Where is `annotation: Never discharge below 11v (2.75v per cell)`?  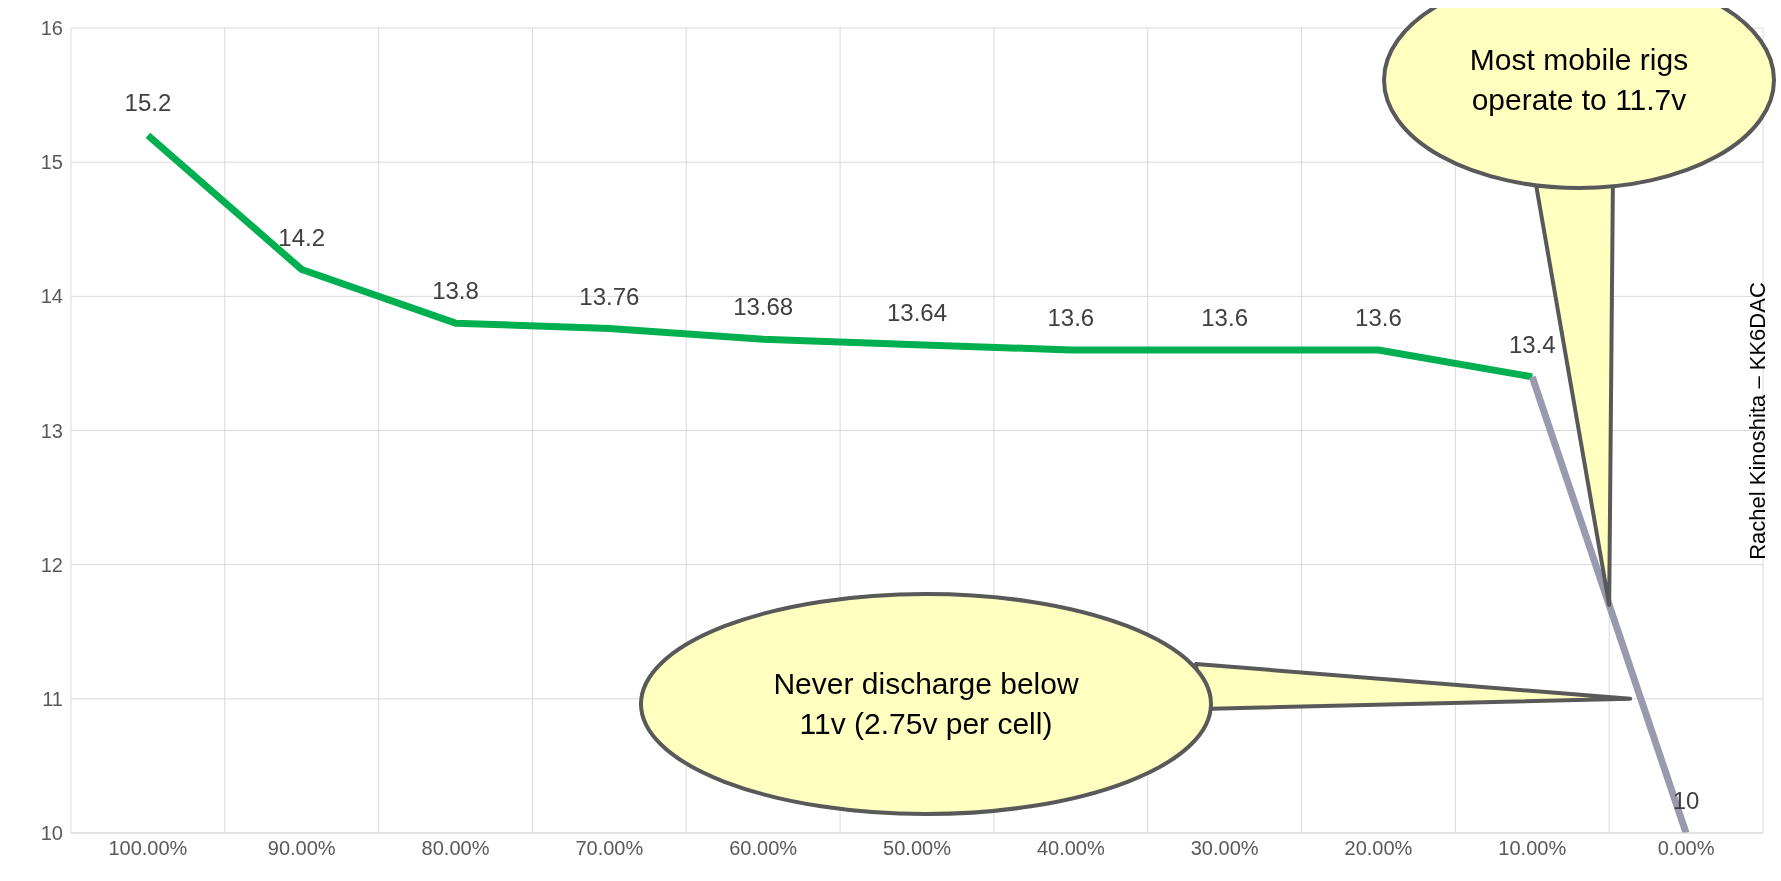
annotation: Never discharge below 11v (2.75v per cell) is located at coordinates (926, 704).